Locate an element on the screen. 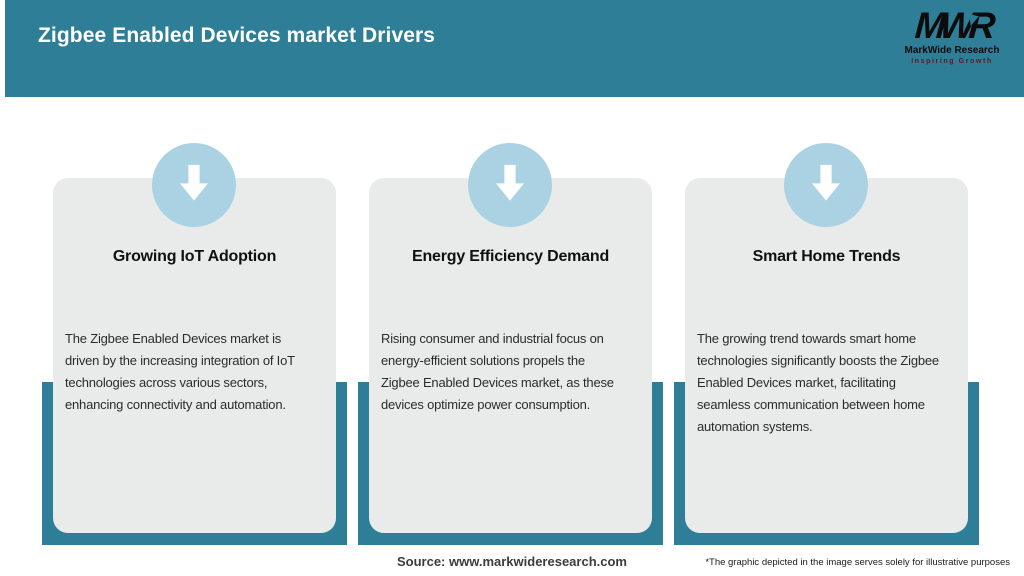 This screenshot has height=576, width=1024. logo-monogram: MWR is located at coordinates (952, 25).